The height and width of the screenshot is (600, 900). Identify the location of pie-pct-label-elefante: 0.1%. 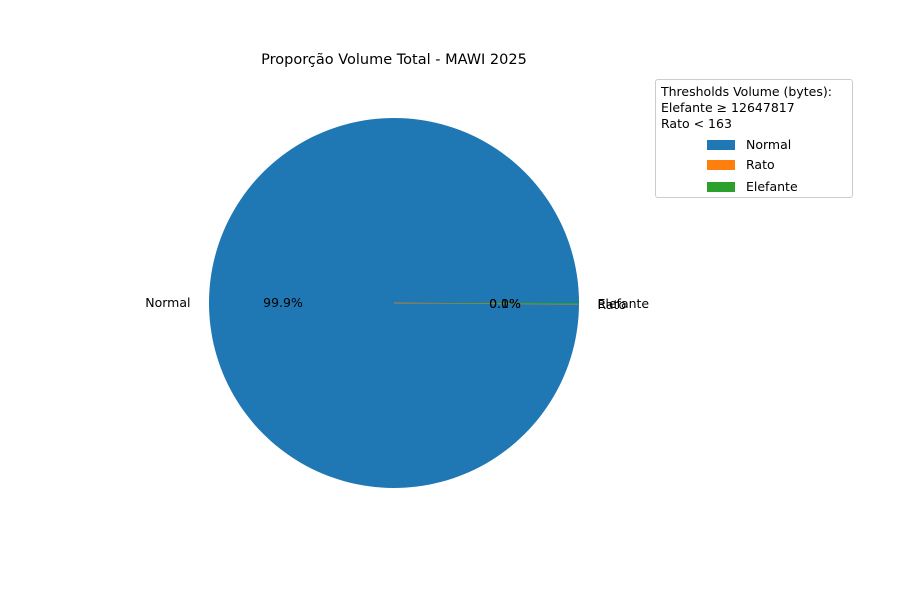
(505, 303).